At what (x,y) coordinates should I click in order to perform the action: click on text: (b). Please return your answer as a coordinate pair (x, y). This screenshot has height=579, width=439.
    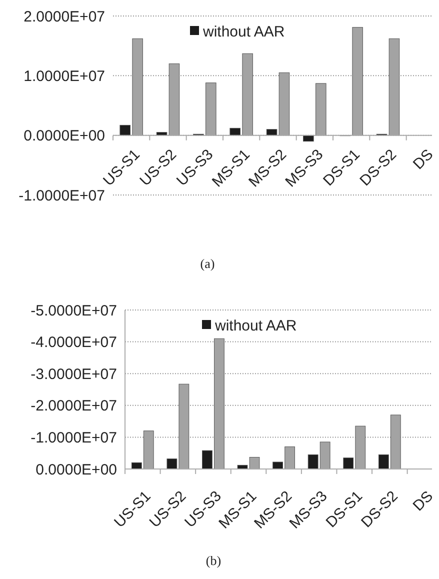
    Looking at the image, I should click on (214, 560).